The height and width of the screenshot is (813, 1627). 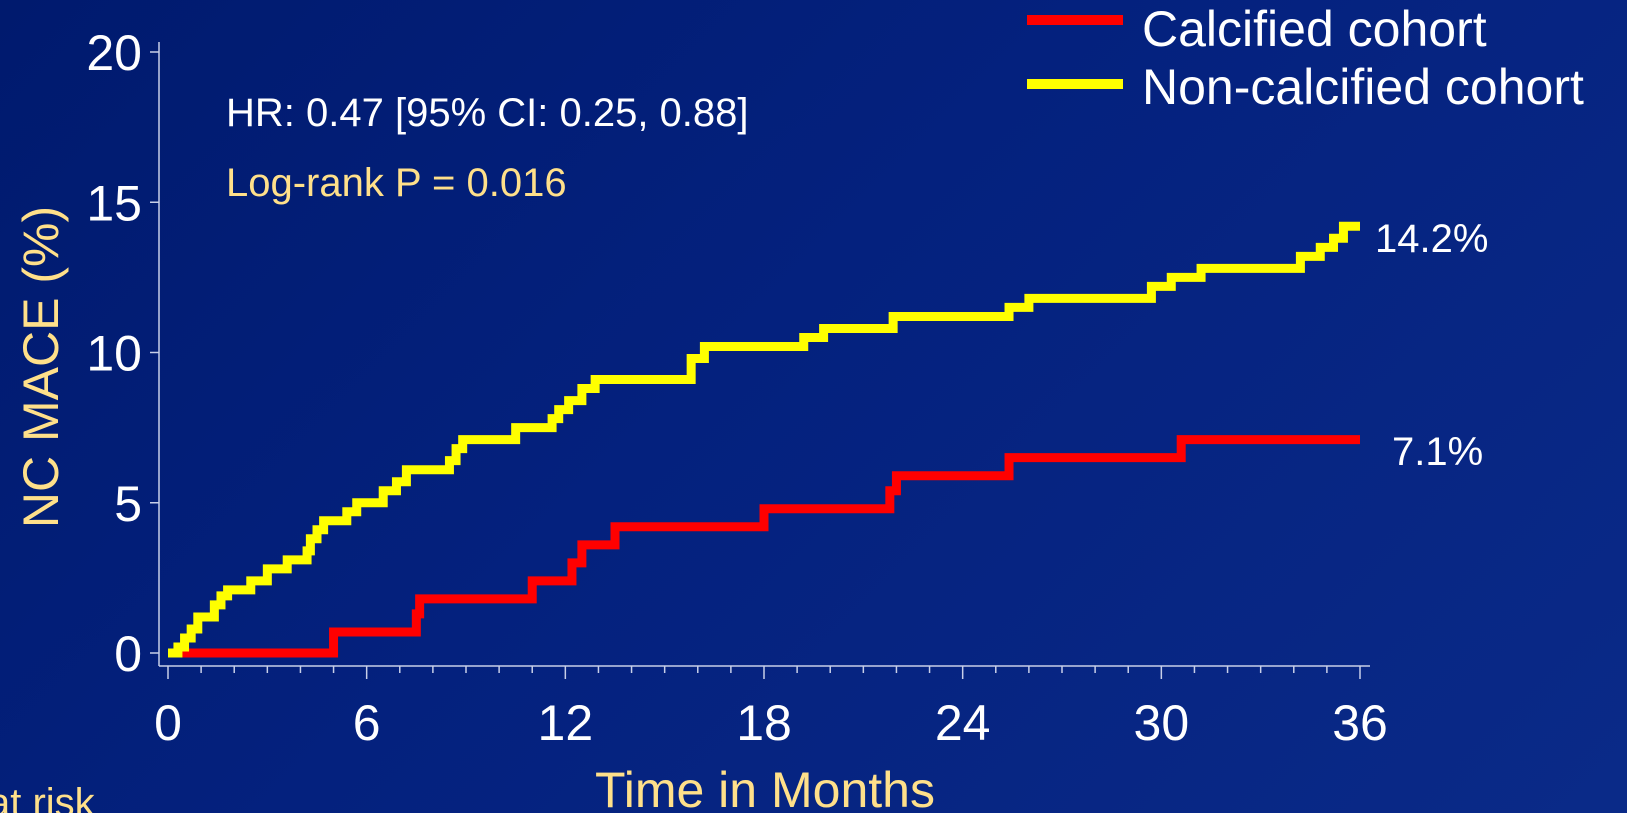 I want to click on x-tick-label: 18, so click(x=764, y=723).